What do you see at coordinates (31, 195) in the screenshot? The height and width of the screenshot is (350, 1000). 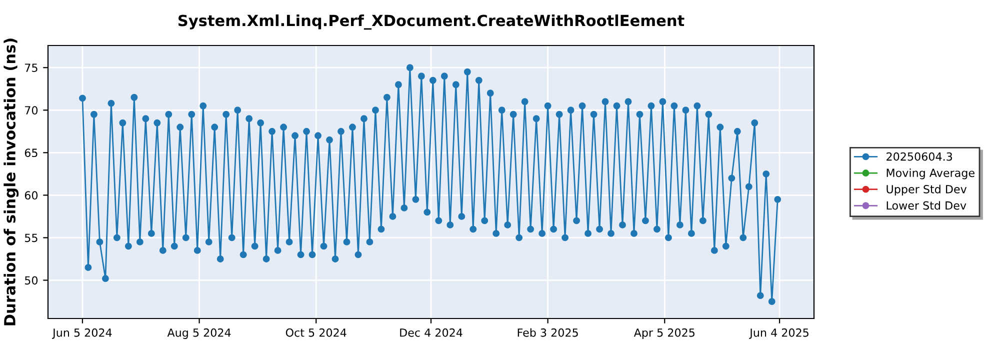 I see `y-tick-label: 60` at bounding box center [31, 195].